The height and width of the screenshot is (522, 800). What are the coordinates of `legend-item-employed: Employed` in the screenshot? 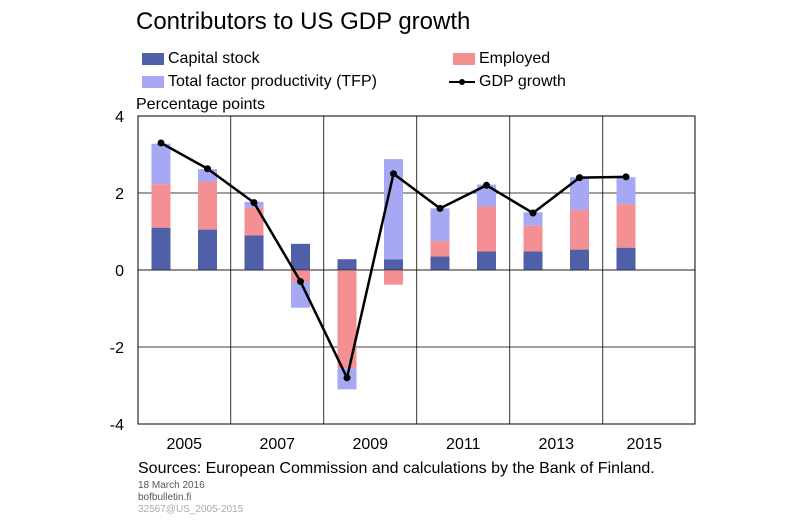 It's located at (501, 59).